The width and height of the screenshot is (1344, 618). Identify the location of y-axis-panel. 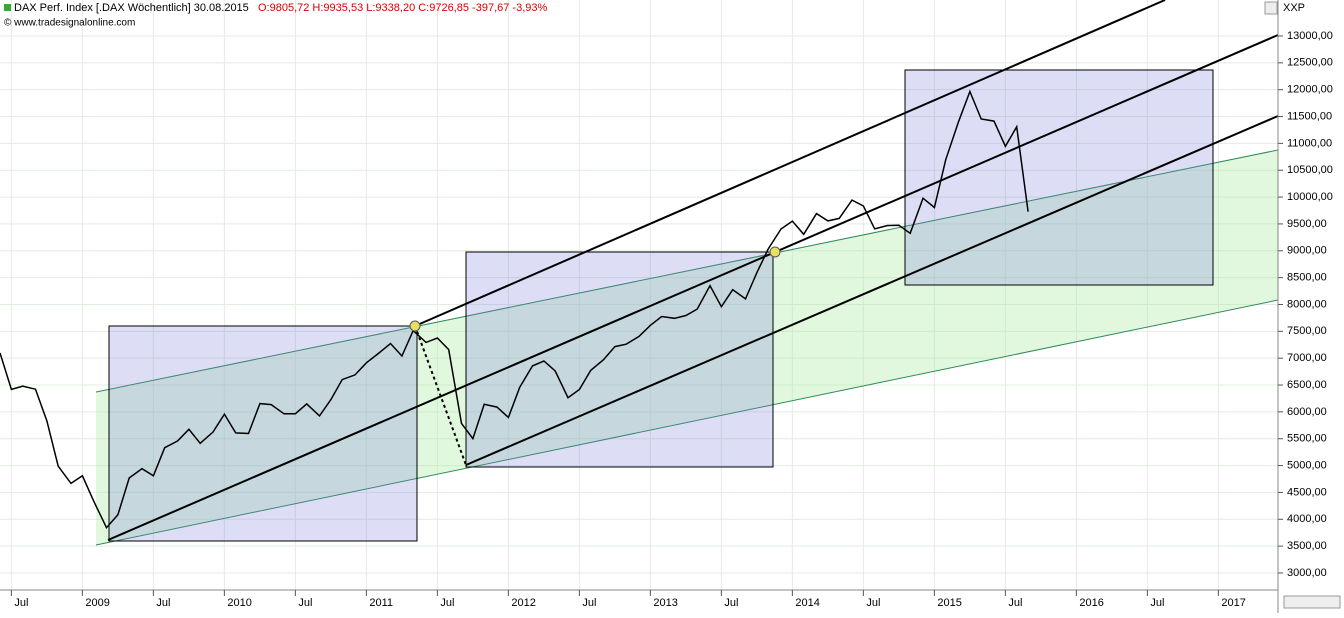
(1311, 306).